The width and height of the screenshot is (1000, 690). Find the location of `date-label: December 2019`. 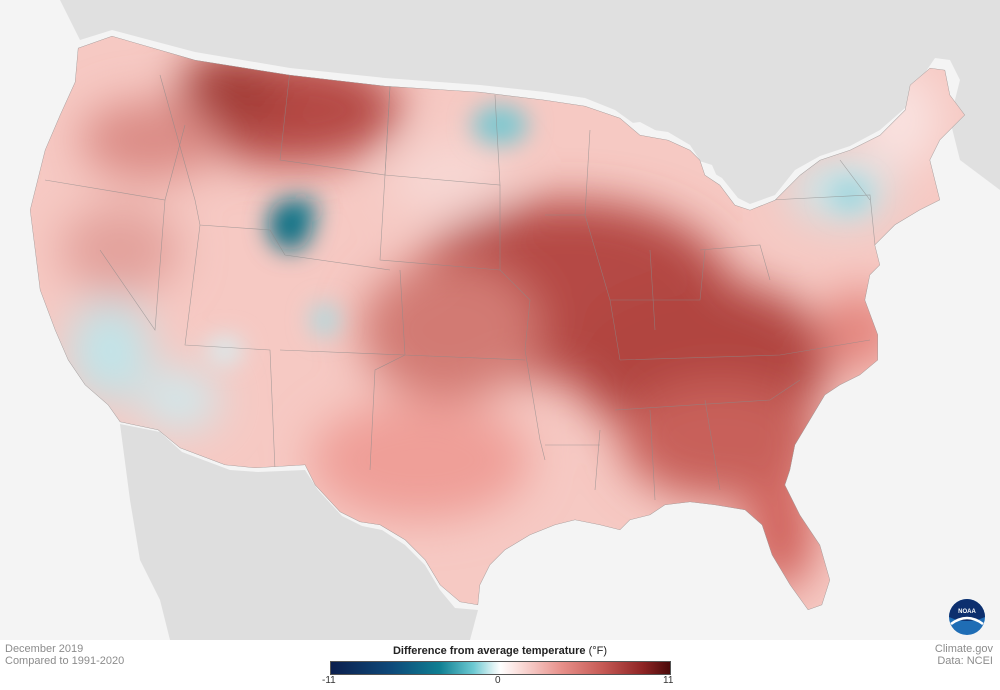

date-label: December 2019 is located at coordinates (44, 649).